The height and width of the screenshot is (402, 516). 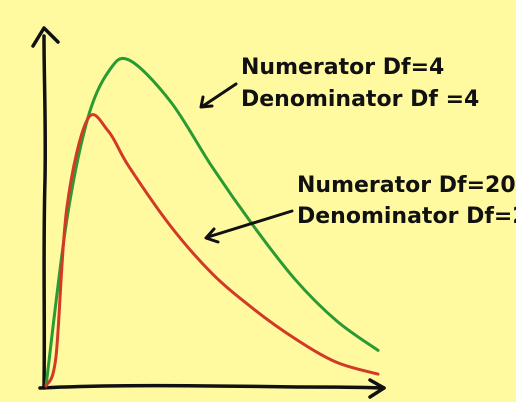 What do you see at coordinates (406, 216) in the screenshot?
I see `annotation-denominator-df20: Denominator Df=20` at bounding box center [406, 216].